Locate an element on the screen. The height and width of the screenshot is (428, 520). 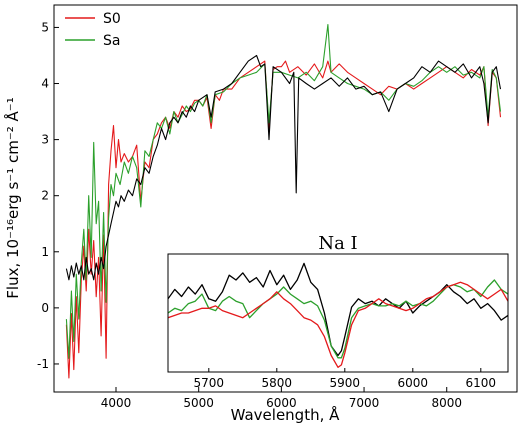
x-tick-label: 5000 is located at coordinates (198, 403).